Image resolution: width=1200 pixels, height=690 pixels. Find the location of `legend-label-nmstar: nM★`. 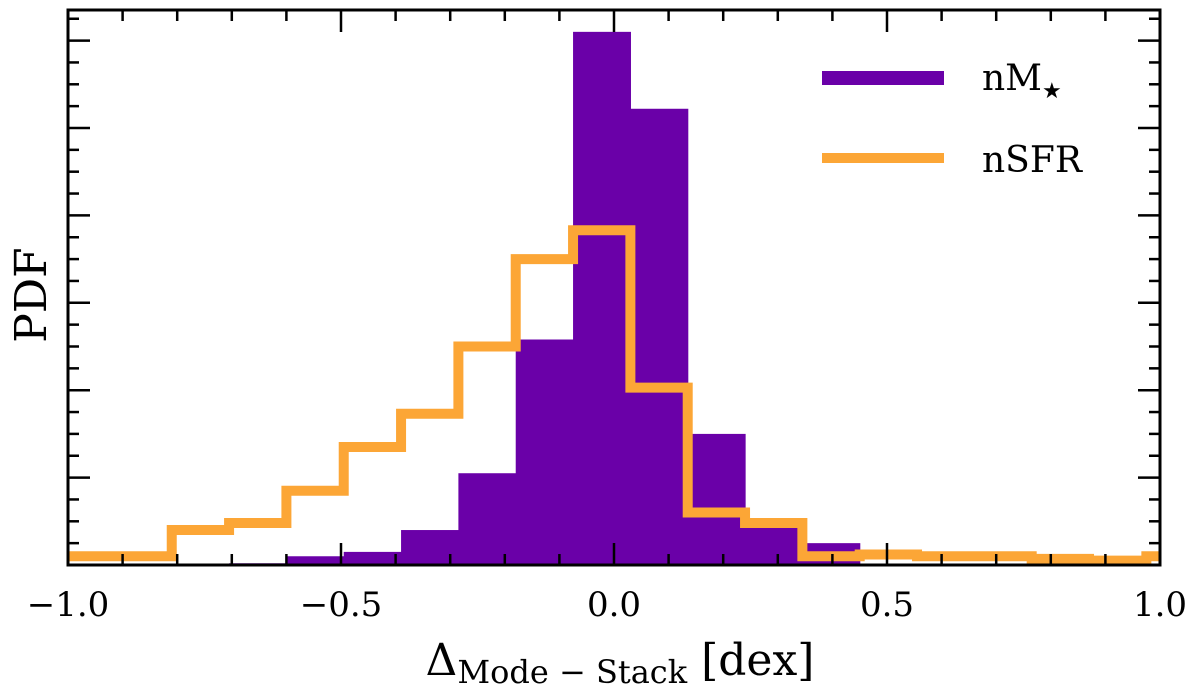

legend-label-nmstar: nM★ is located at coordinates (1022, 81).